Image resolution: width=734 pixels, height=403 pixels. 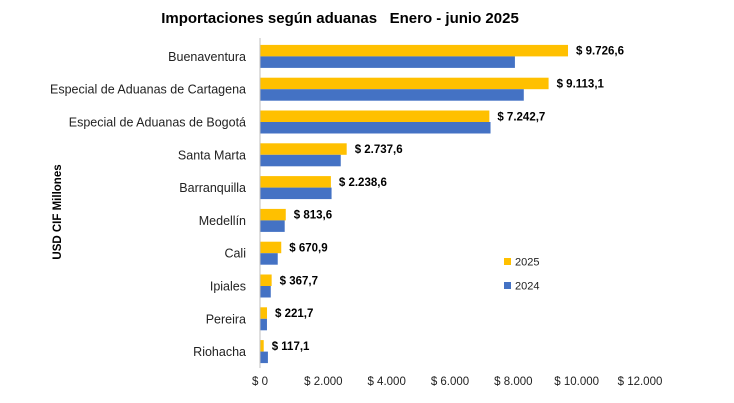 I want to click on category-label: Santa Marta, so click(x=212, y=155).